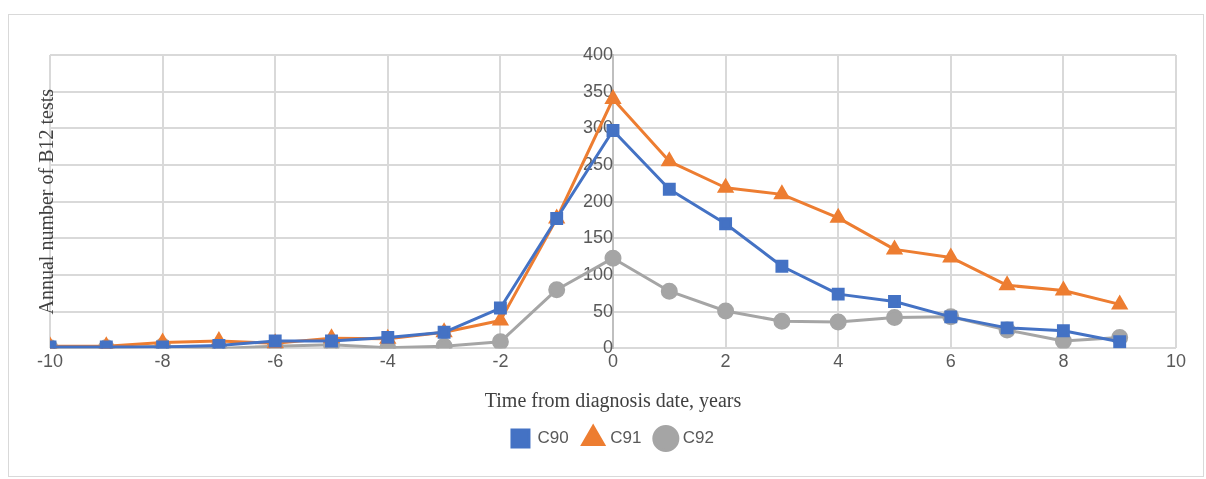 This screenshot has height=479, width=1206. Describe the element at coordinates (602, 310) in the screenshot. I see `y-tick-label: 50` at that location.